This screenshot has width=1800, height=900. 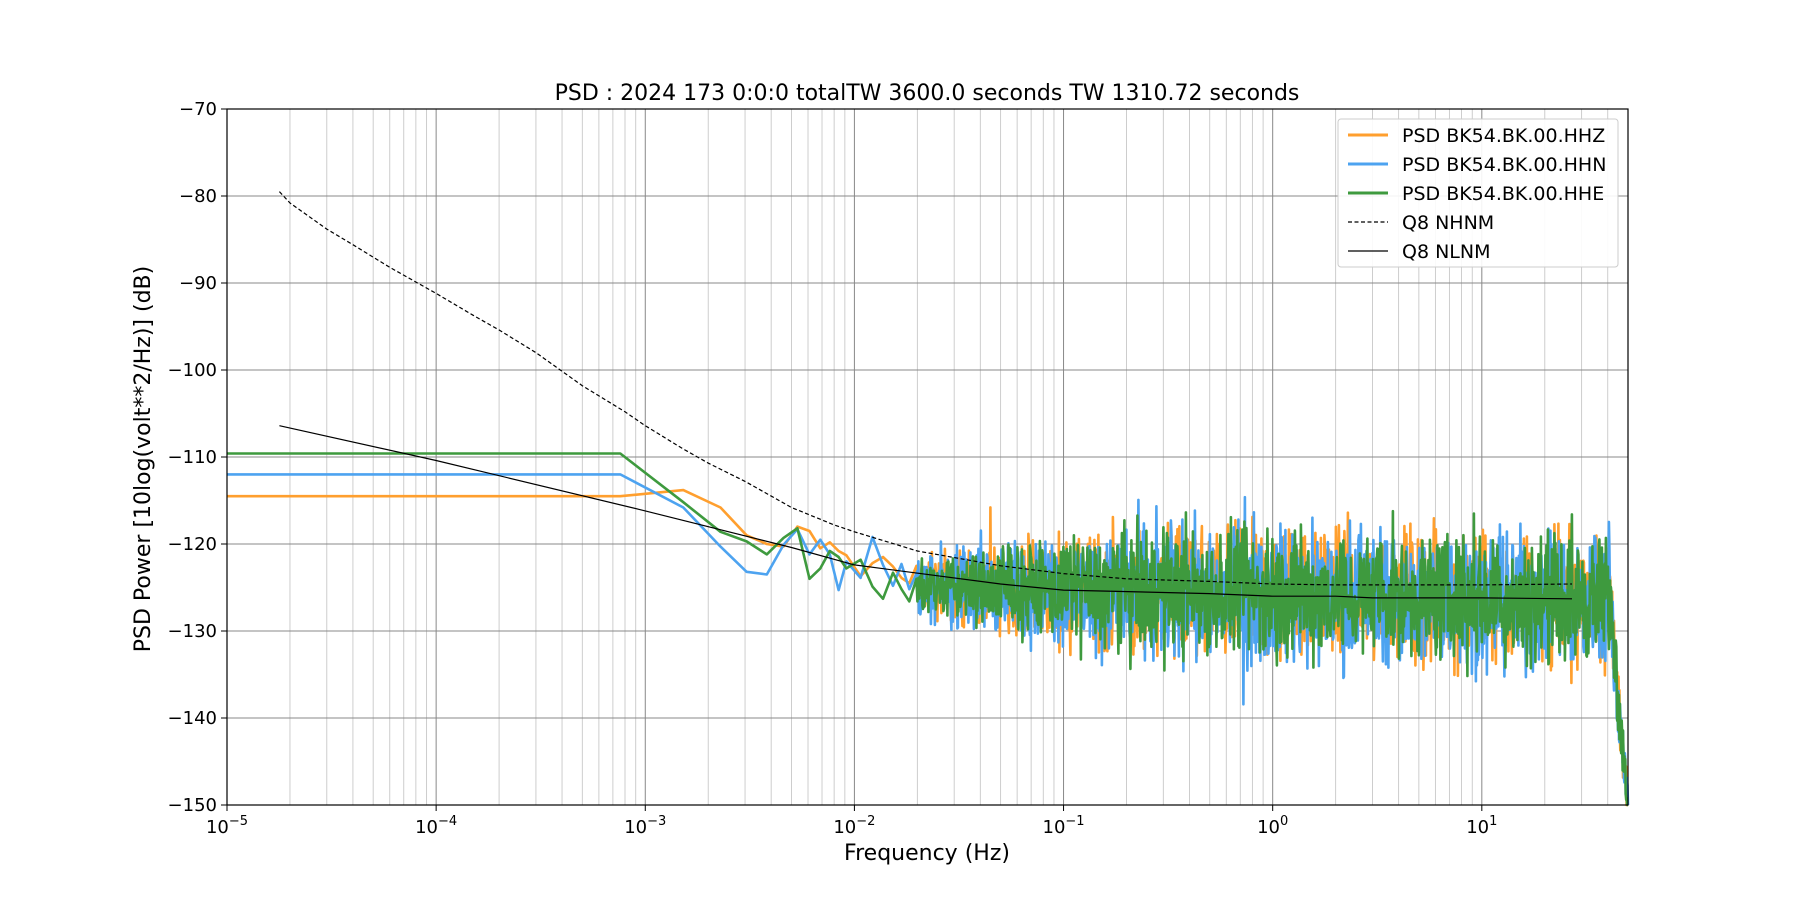 I want to click on legend-box, so click(x=1478, y=193).